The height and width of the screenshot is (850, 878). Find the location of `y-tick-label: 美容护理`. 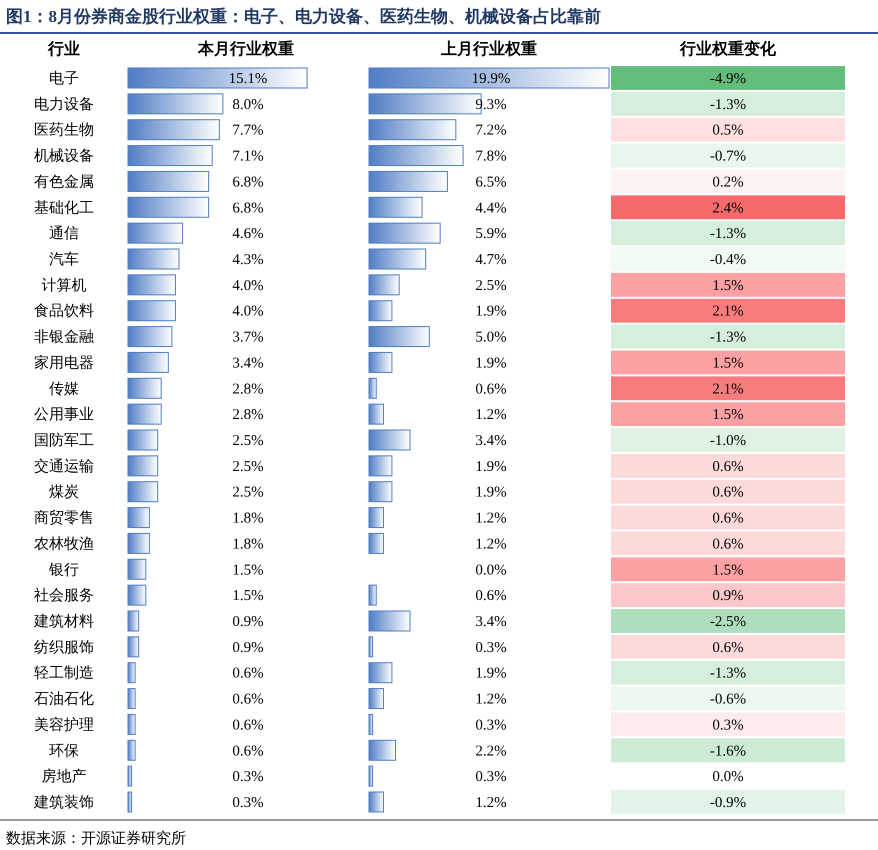

y-tick-label: 美容护理 is located at coordinates (64, 725).